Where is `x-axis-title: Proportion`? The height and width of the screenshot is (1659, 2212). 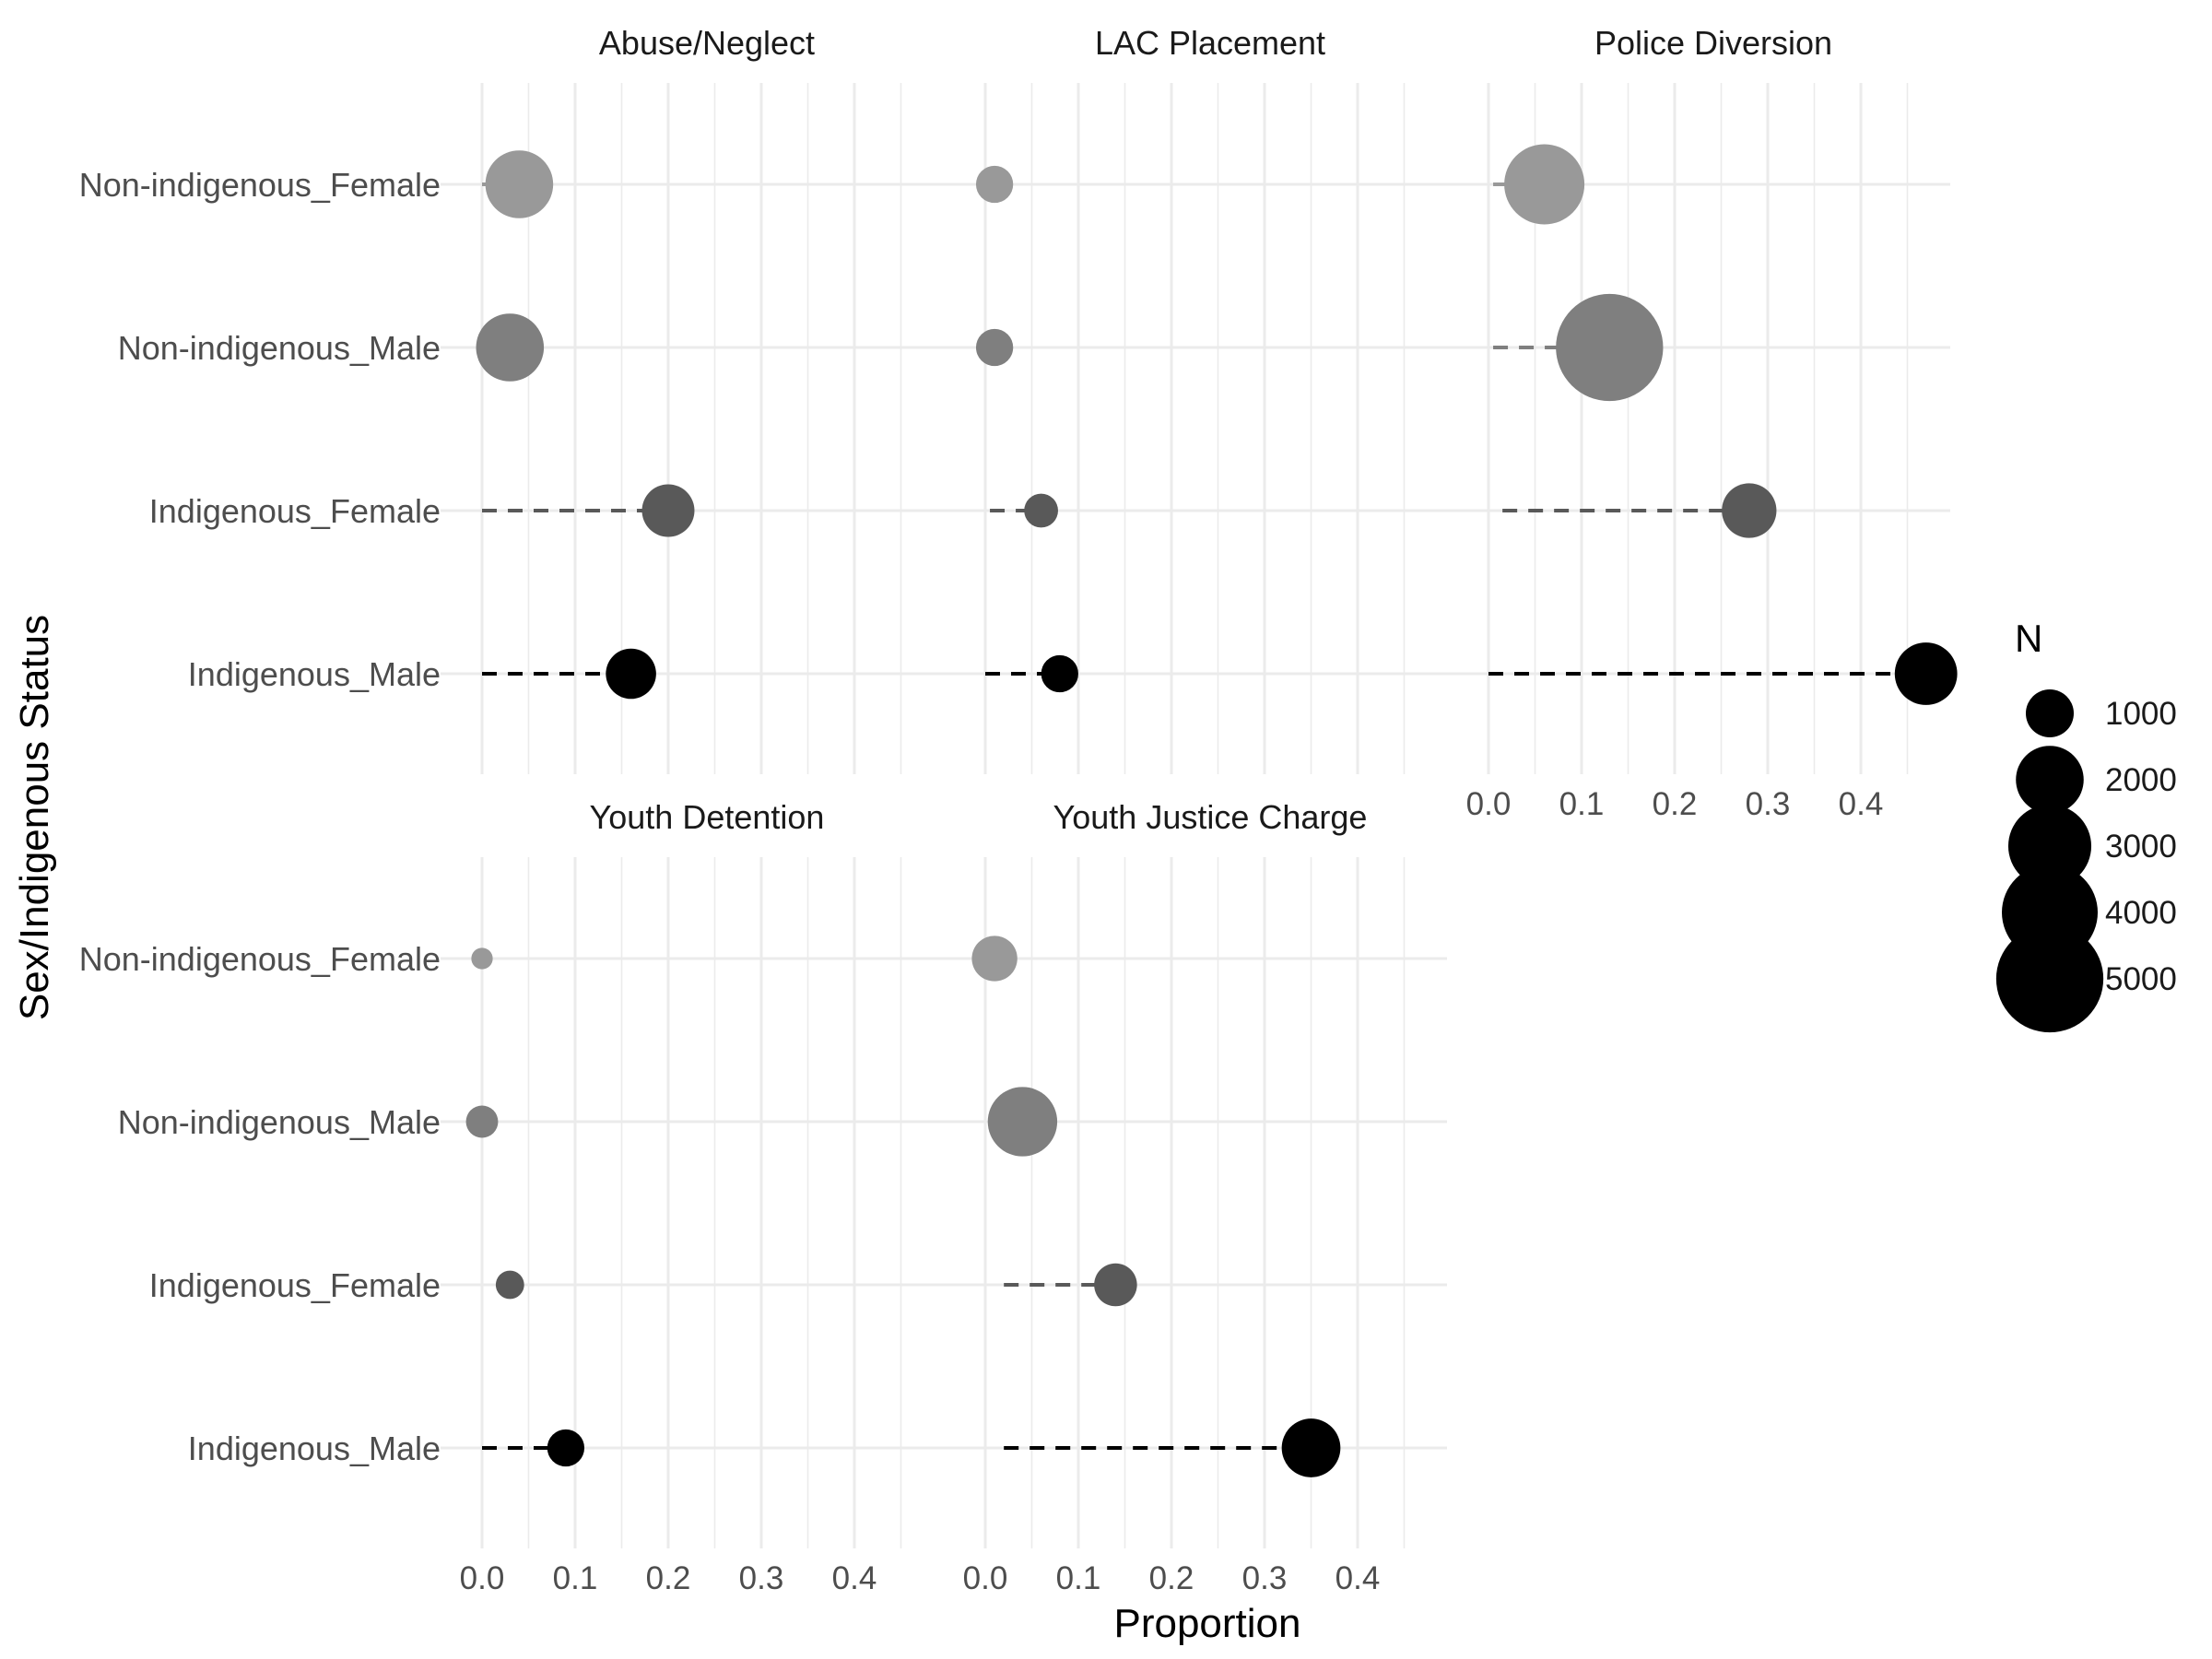 x-axis-title: Proportion is located at coordinates (1206, 1623).